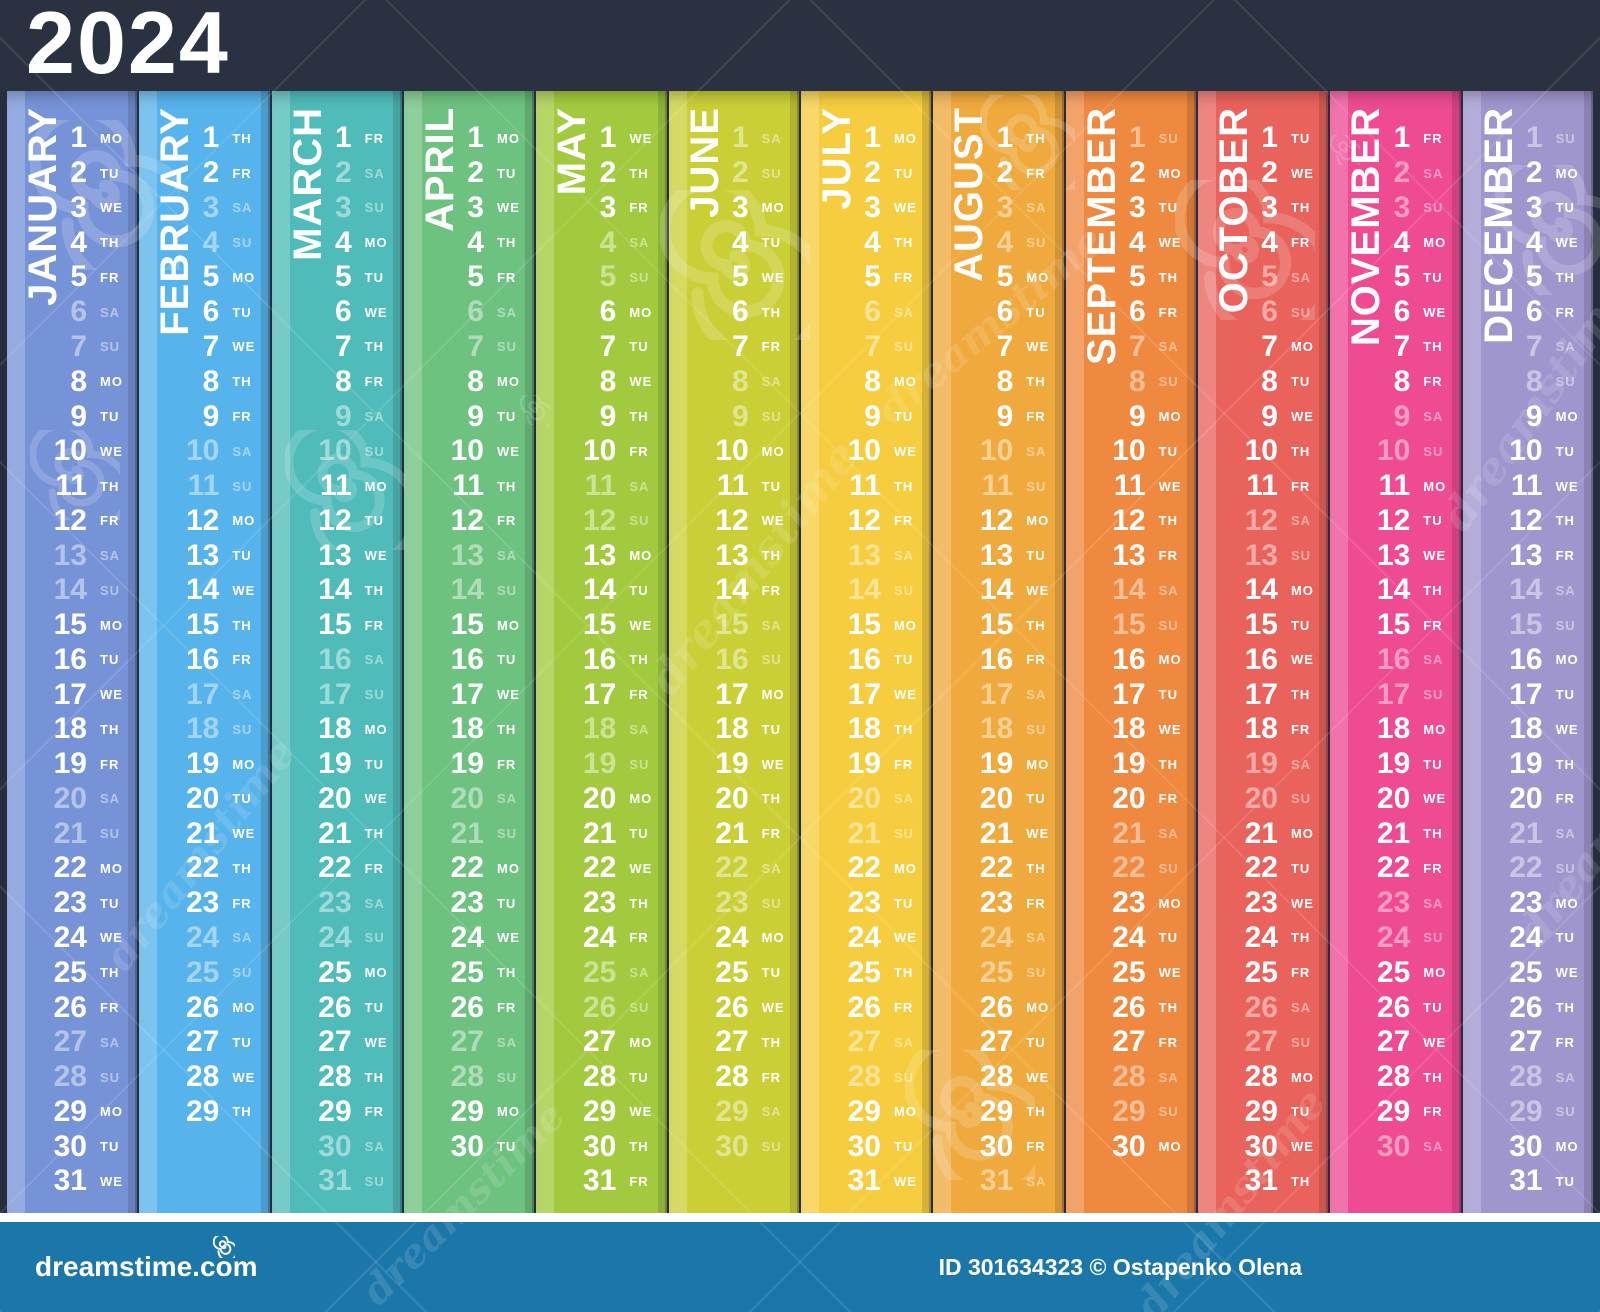  Describe the element at coordinates (1129, 1146) in the screenshot. I see `day-number: 30` at that location.